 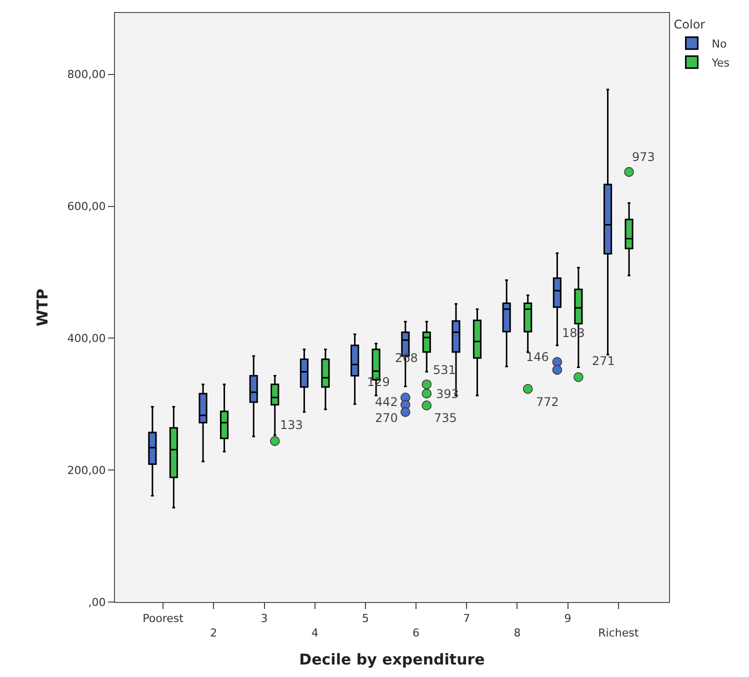 I want to click on y-tick-label: 200,00, so click(x=86, y=470).